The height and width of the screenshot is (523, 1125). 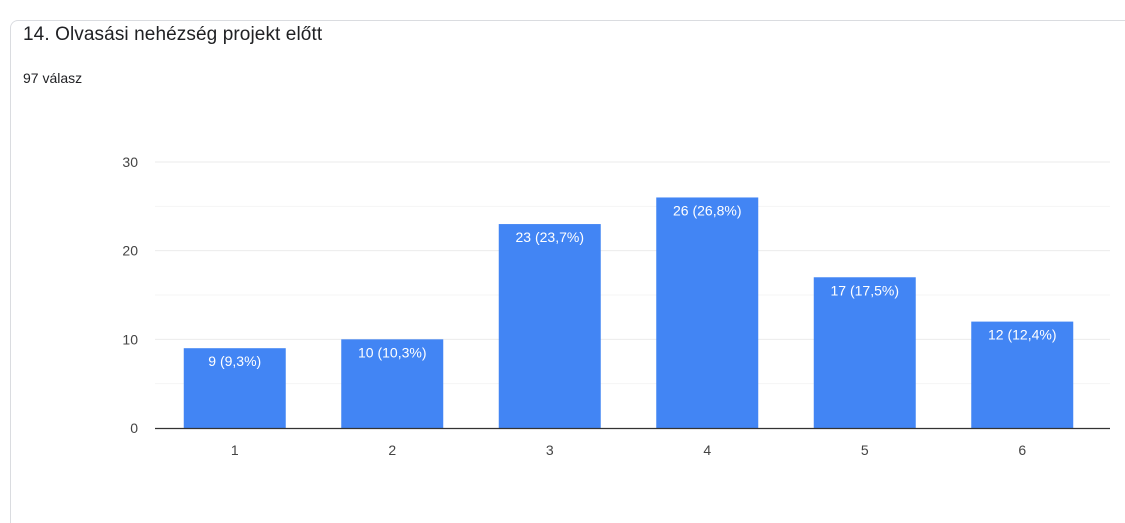 What do you see at coordinates (707, 210) in the screenshot?
I see `bar-data-label: 26 (26,8%)` at bounding box center [707, 210].